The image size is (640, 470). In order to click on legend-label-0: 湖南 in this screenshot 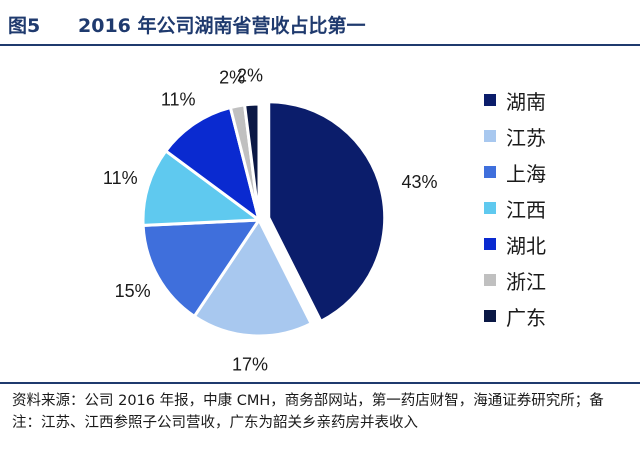, I will do `click(526, 101)`.